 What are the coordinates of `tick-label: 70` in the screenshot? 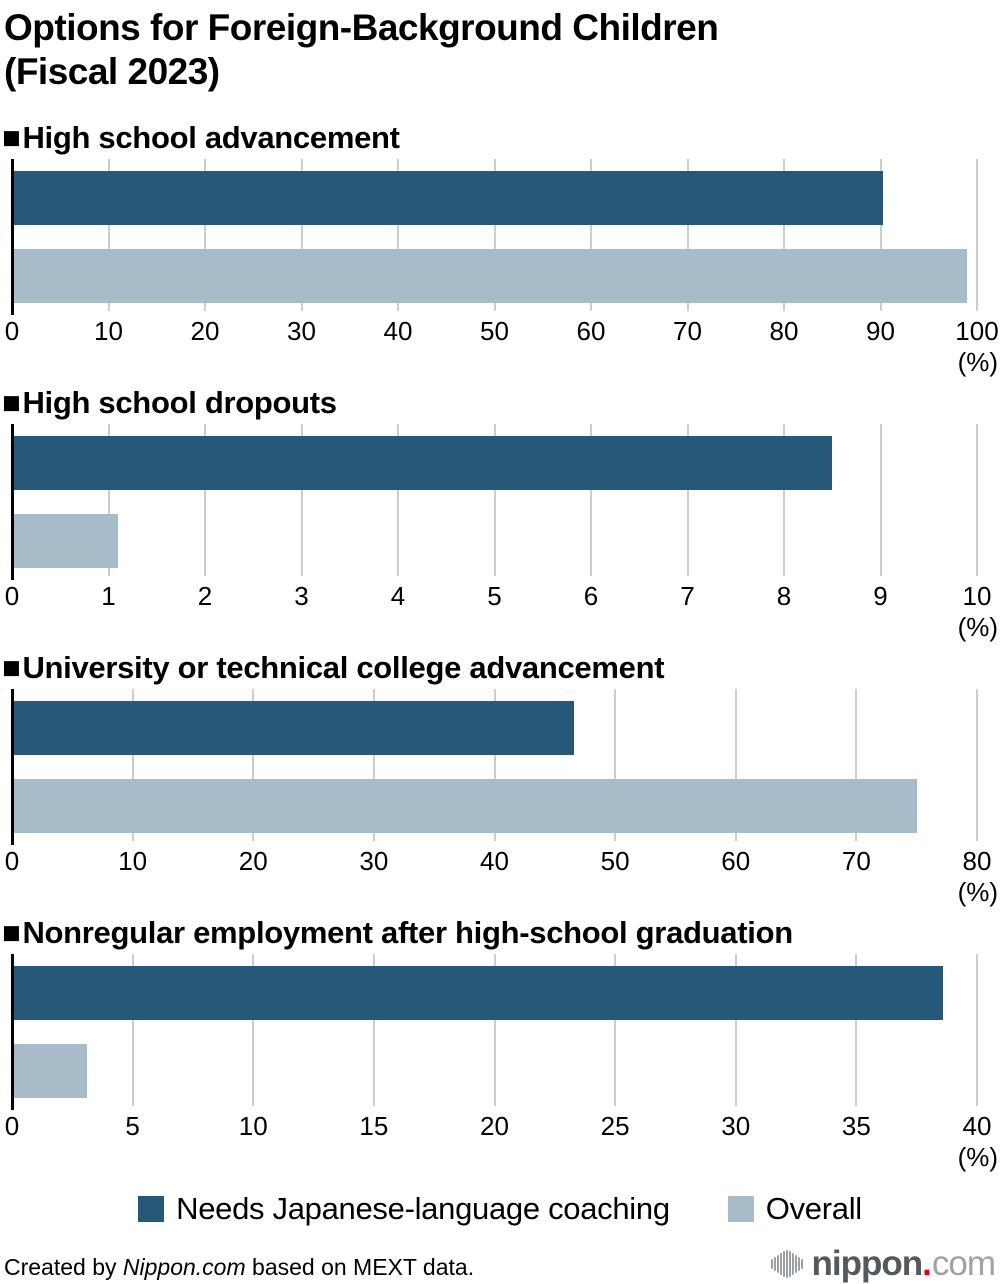 It's located at (856, 861).